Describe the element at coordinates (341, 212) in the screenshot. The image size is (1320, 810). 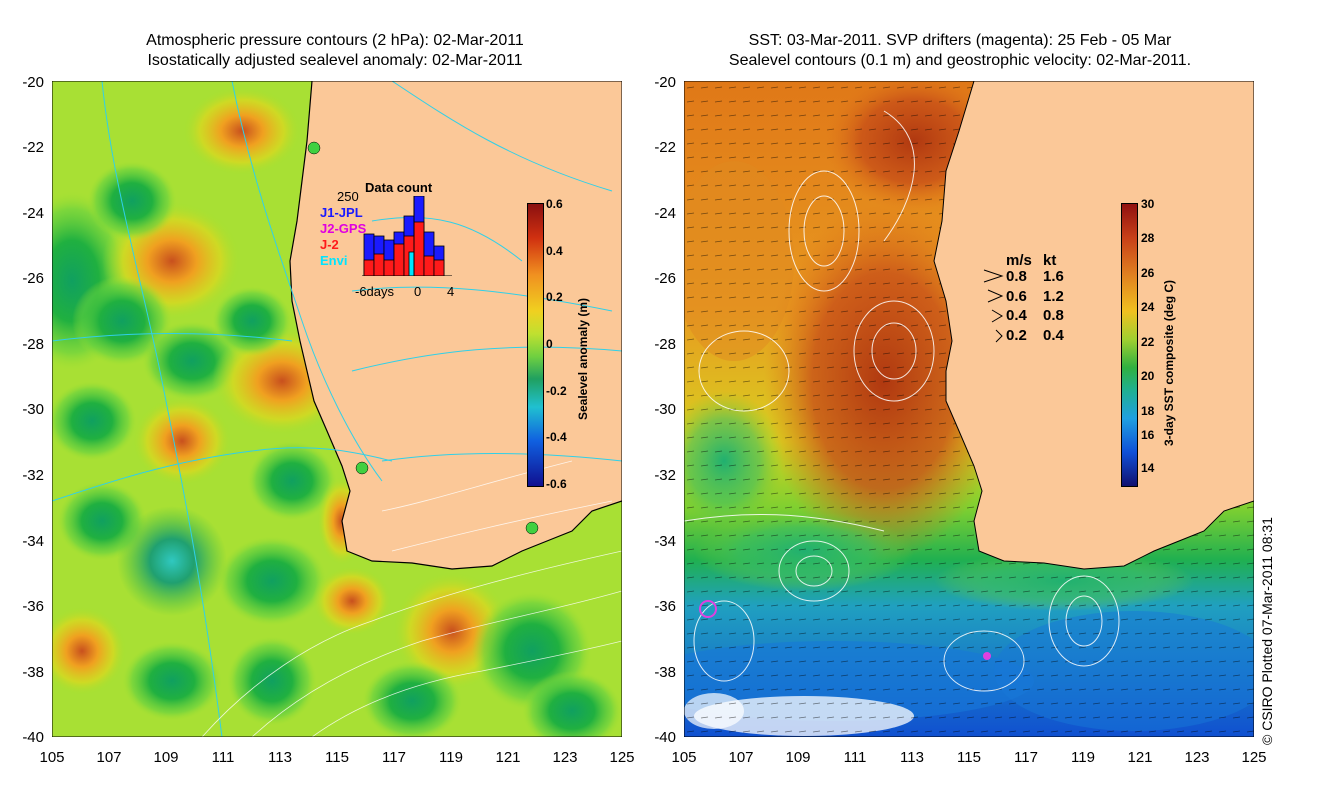
I see `legend-j1-jpl: J1-JPL` at that location.